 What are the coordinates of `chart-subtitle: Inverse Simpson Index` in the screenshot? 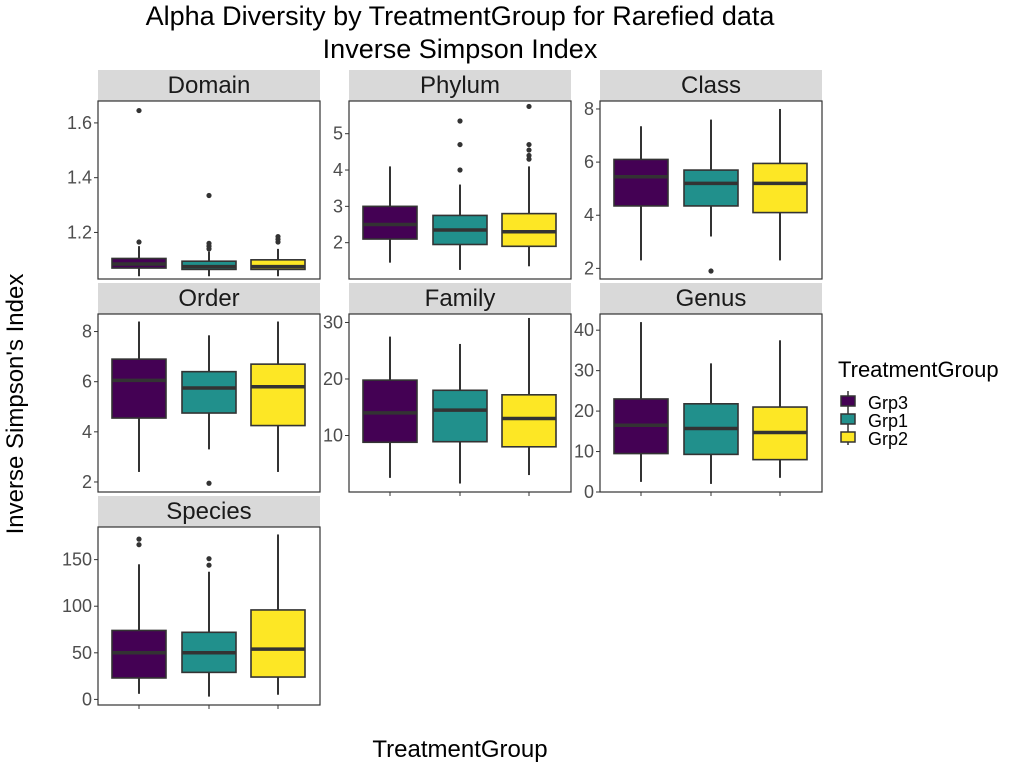 It's located at (460, 49).